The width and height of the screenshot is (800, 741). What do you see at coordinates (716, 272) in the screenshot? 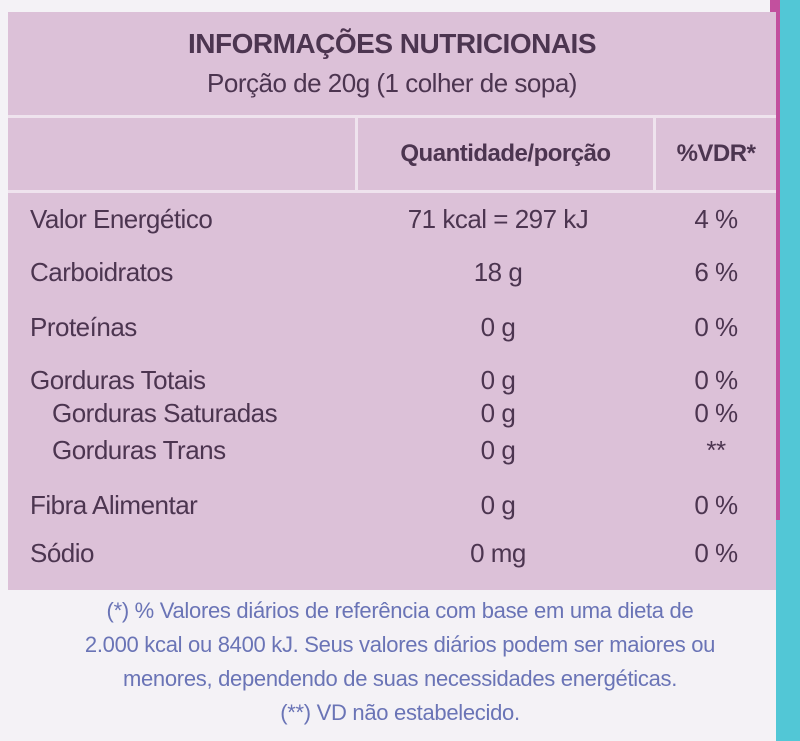
I see `daily-value: 6 %` at bounding box center [716, 272].